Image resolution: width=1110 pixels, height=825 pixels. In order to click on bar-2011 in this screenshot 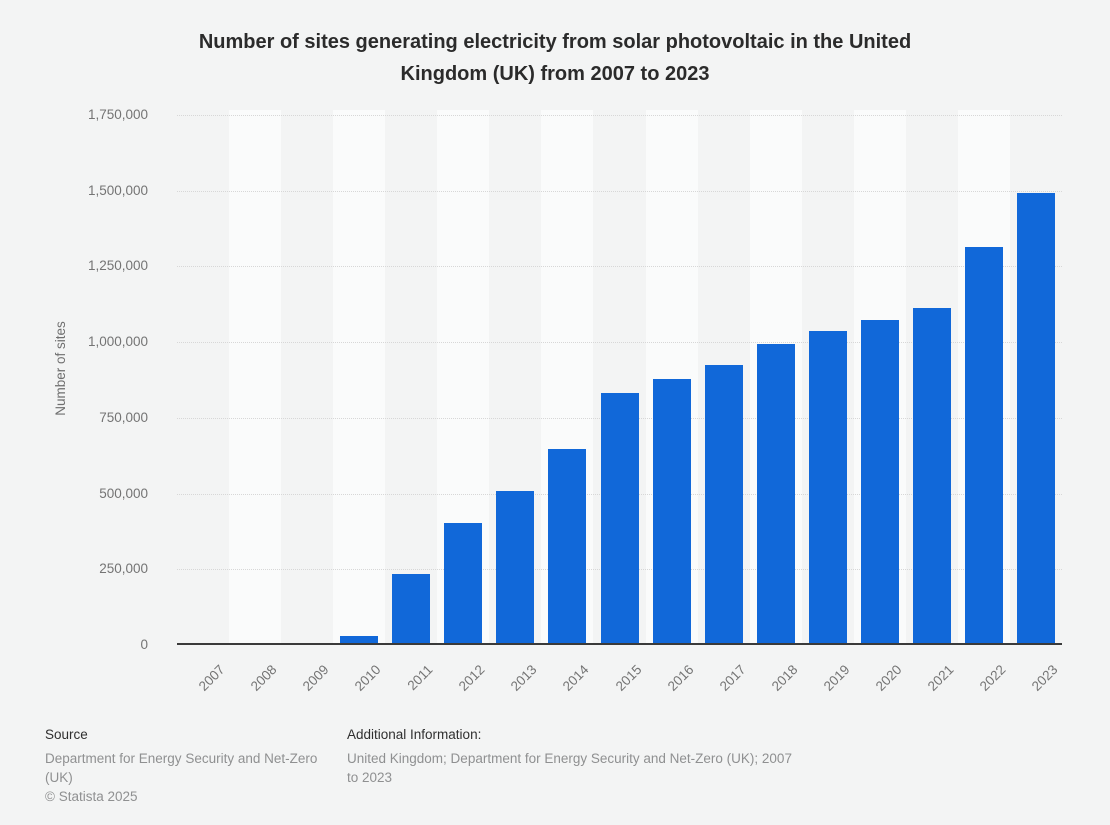, I will do `click(411, 609)`.